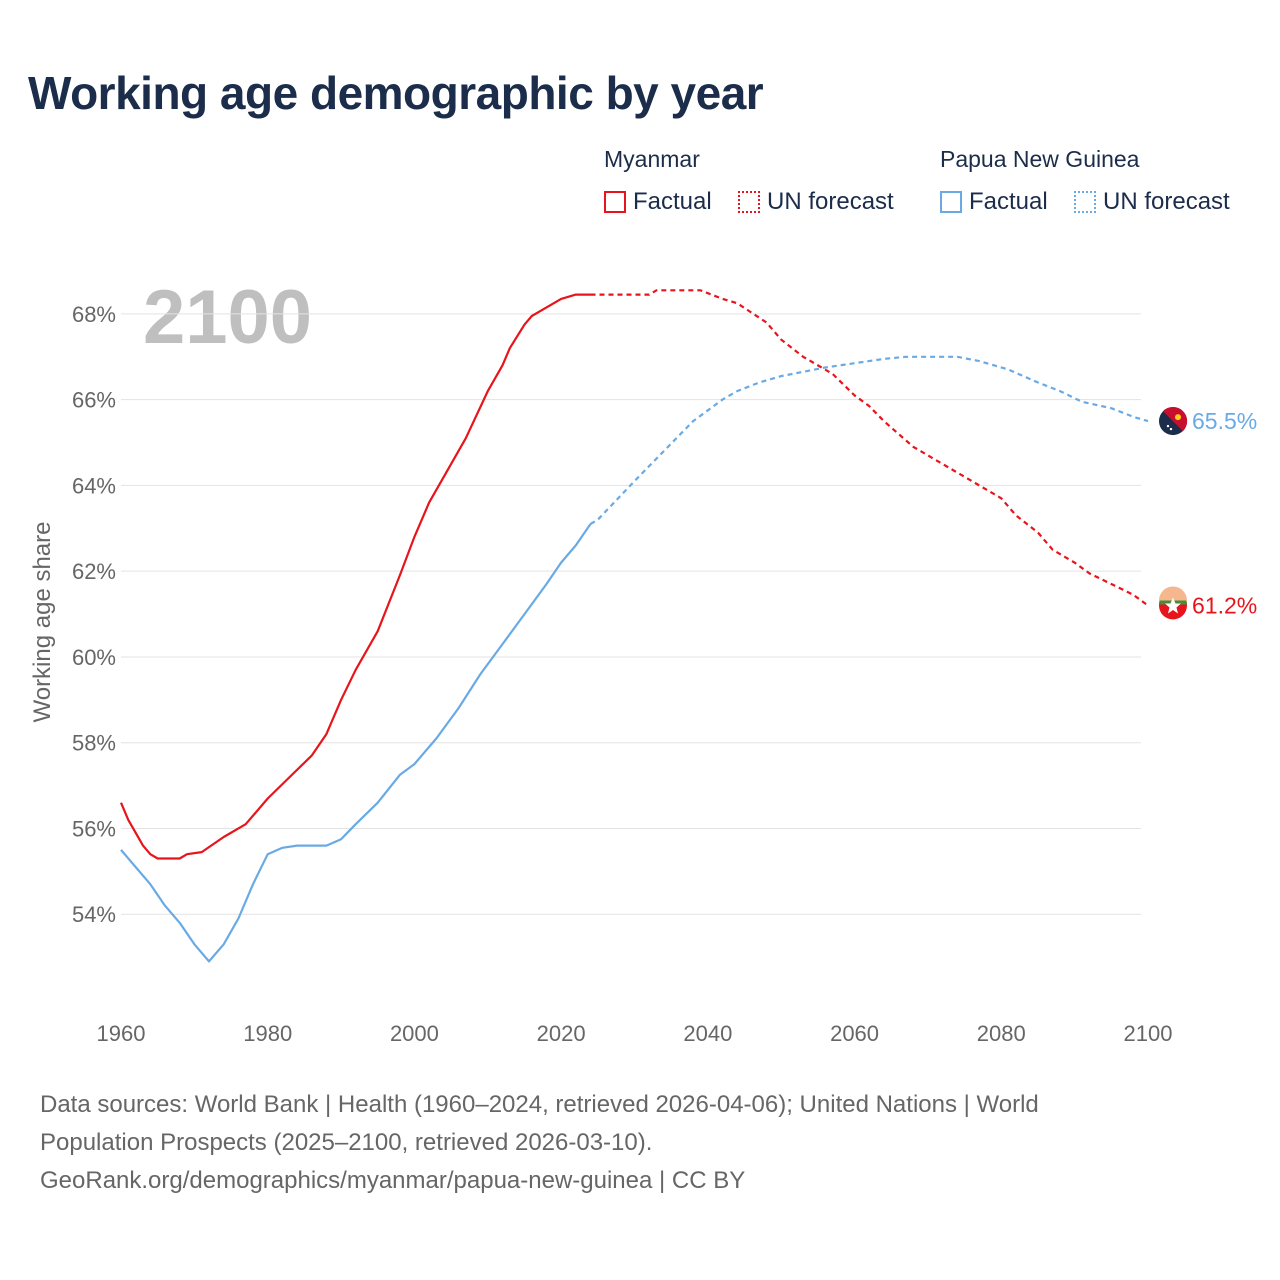 The height and width of the screenshot is (1280, 1280). I want to click on chart-title: Working age demographic by year, so click(396, 93).